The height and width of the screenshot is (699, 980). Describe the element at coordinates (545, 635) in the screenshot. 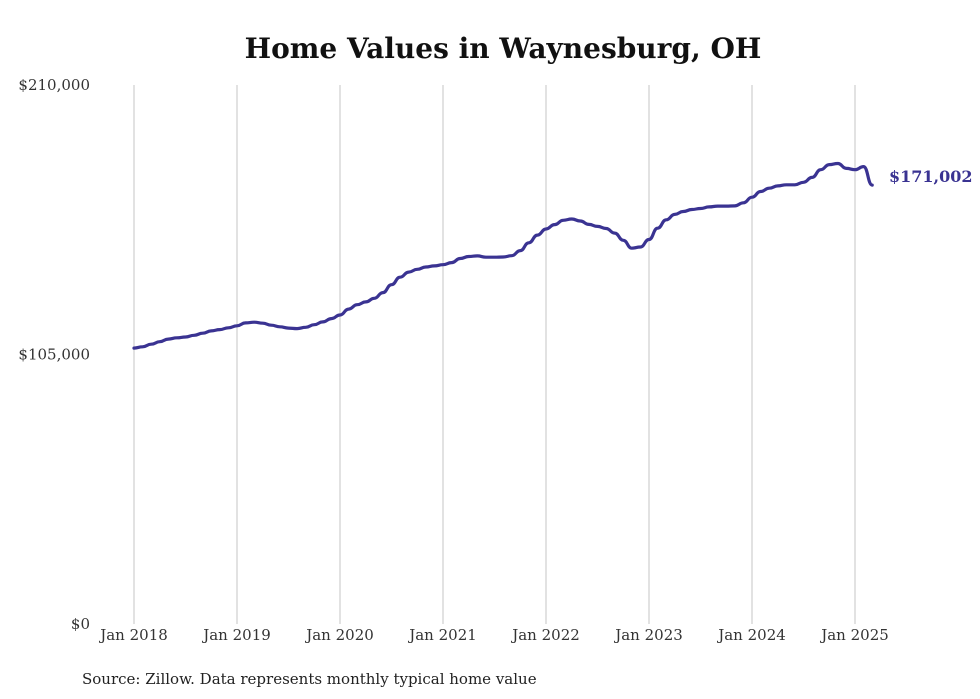

I see `x-tick-label: Jan 2022` at that location.